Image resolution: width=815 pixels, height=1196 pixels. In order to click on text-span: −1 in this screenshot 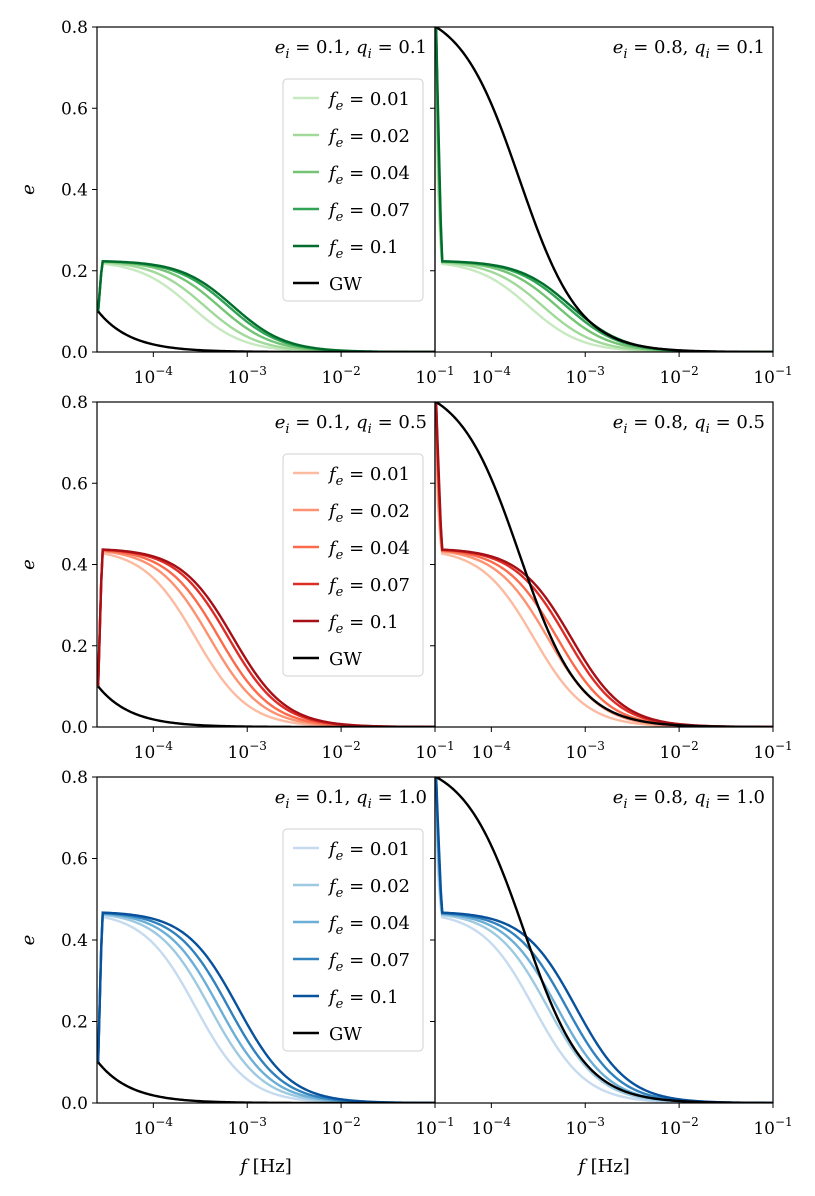, I will do `click(784, 371)`.